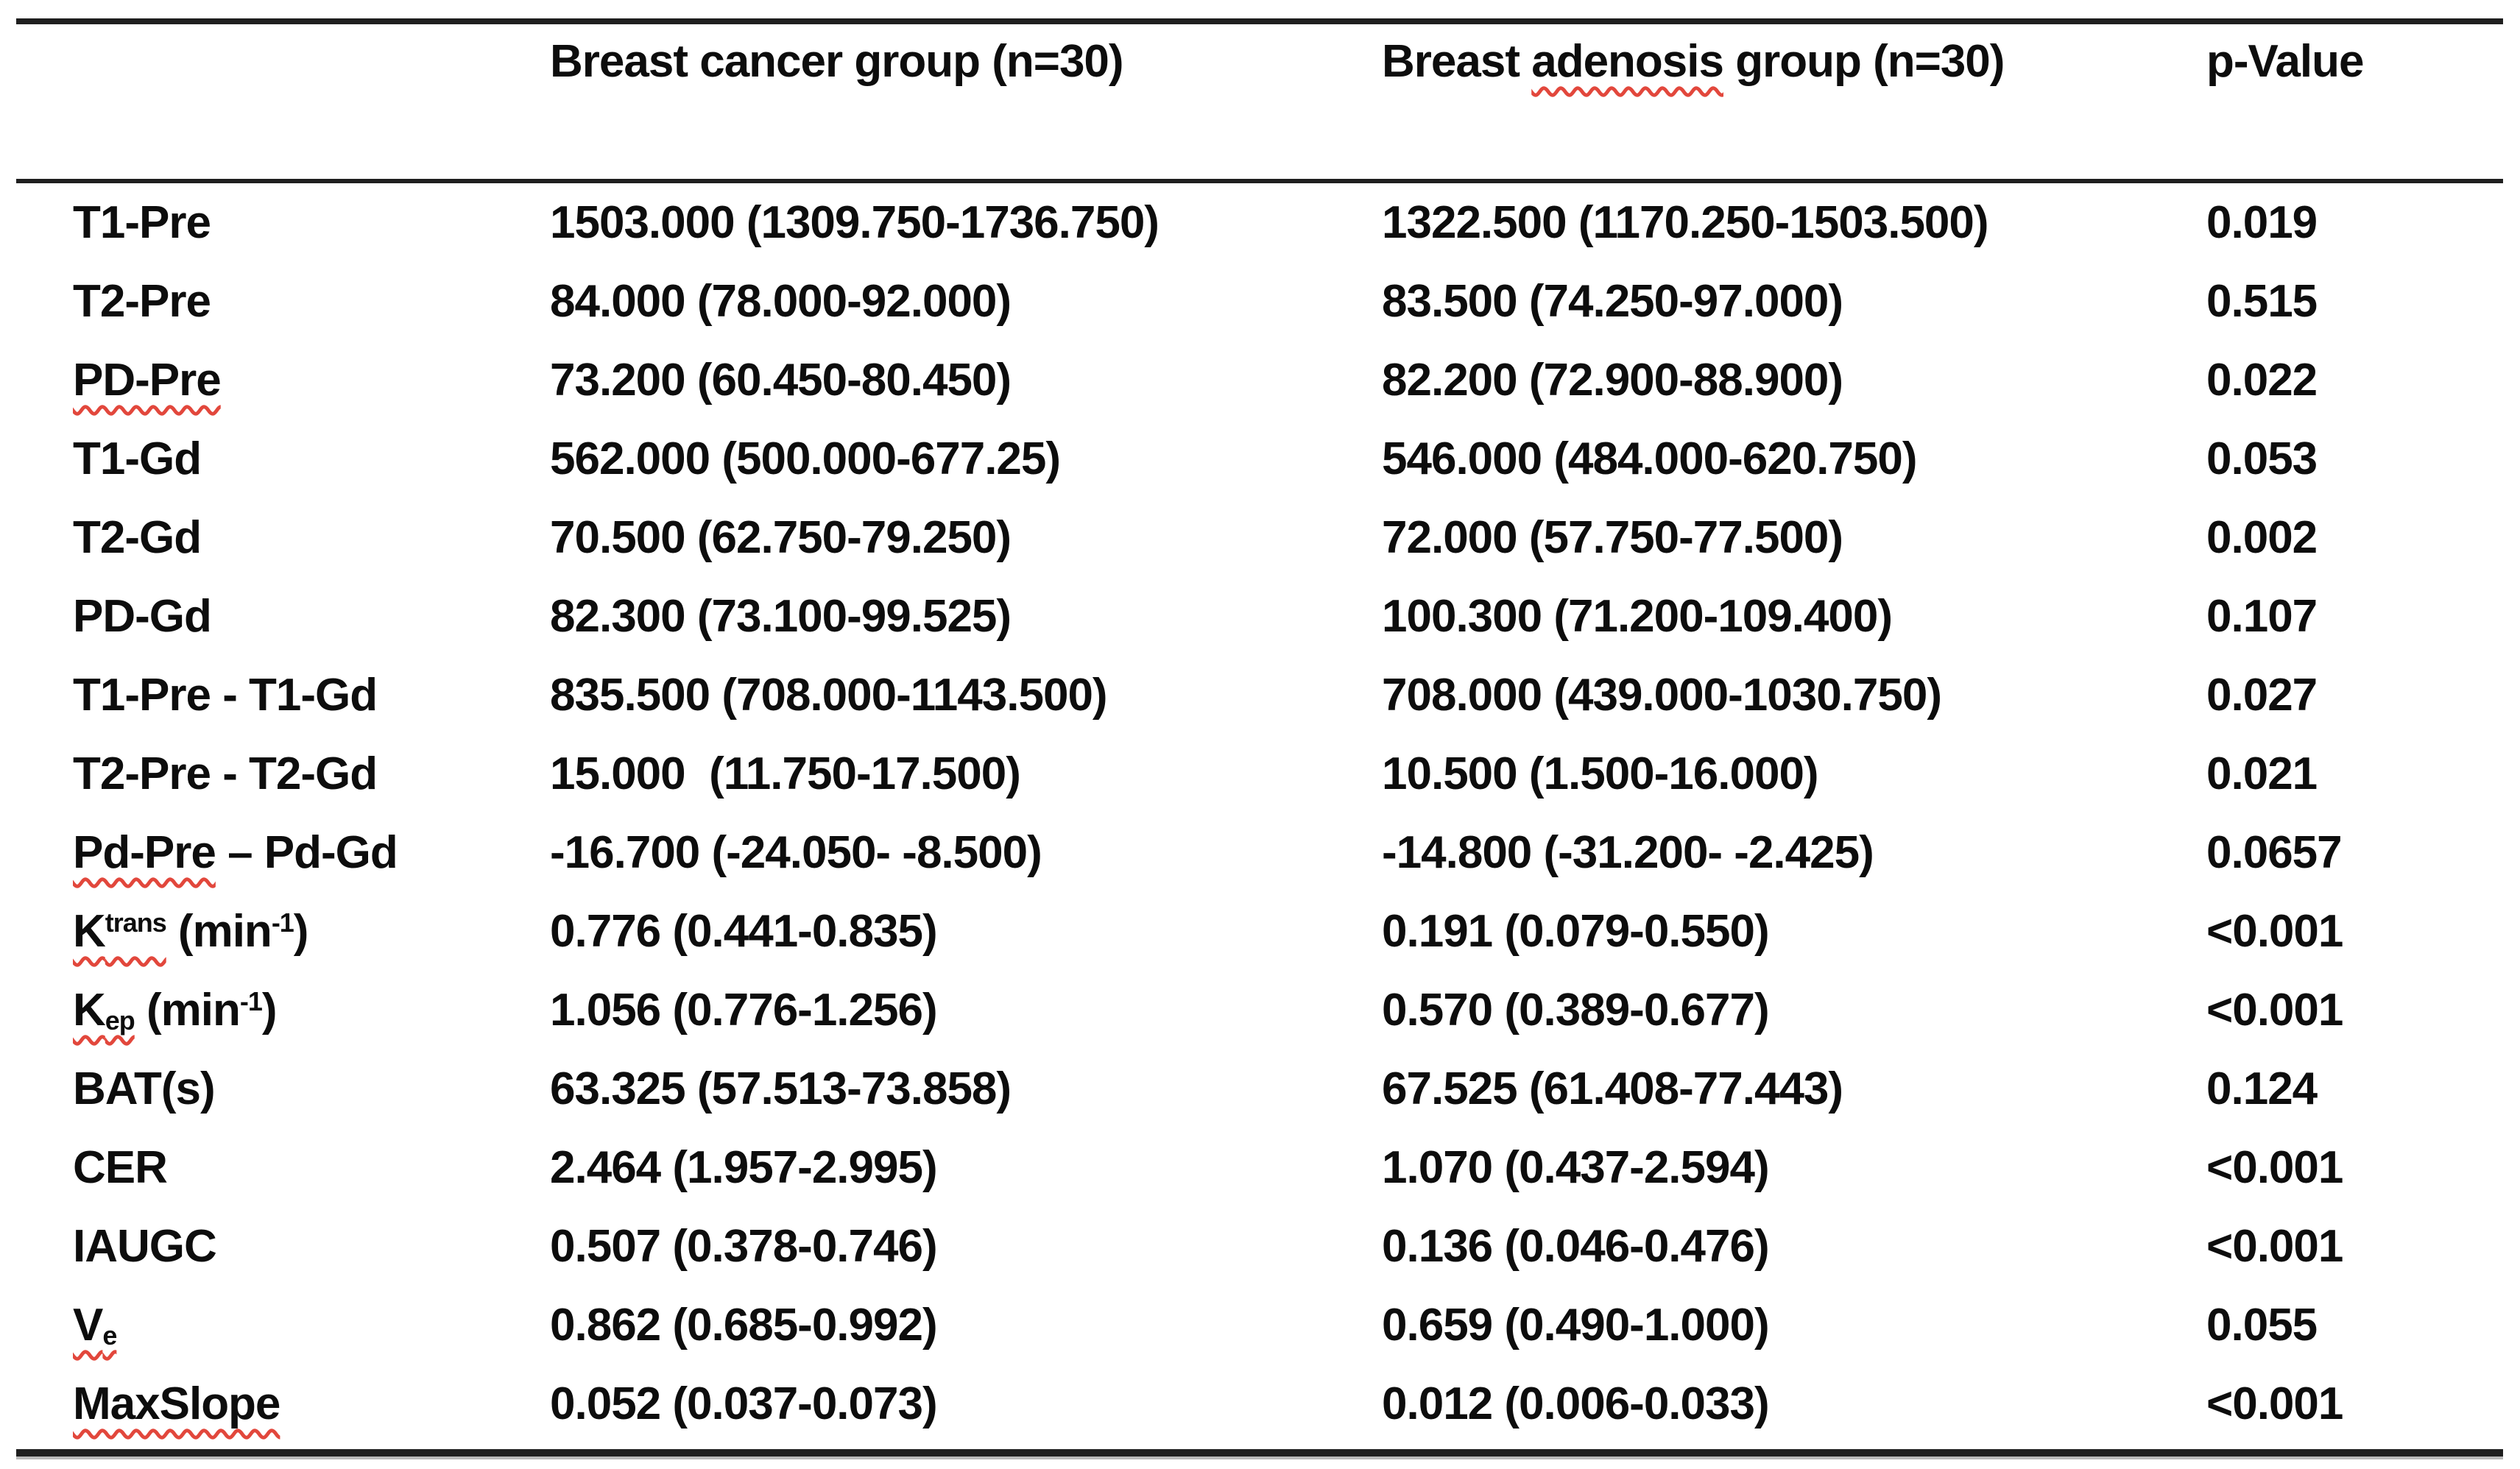  What do you see at coordinates (145, 1246) in the screenshot?
I see `row-label: IAUGC` at bounding box center [145, 1246].